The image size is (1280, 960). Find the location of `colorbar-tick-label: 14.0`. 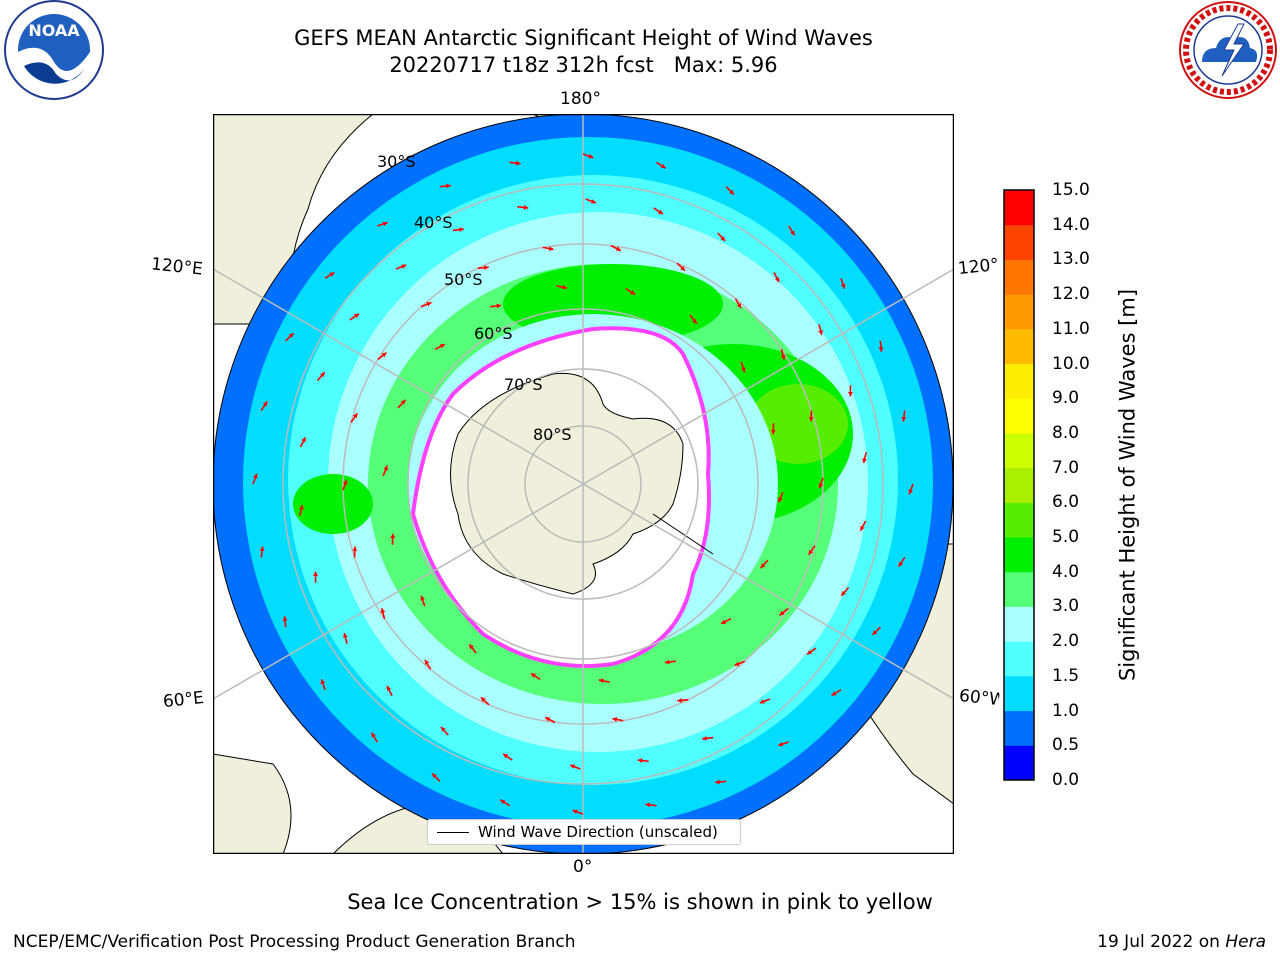

colorbar-tick-label: 14.0 is located at coordinates (1071, 224).